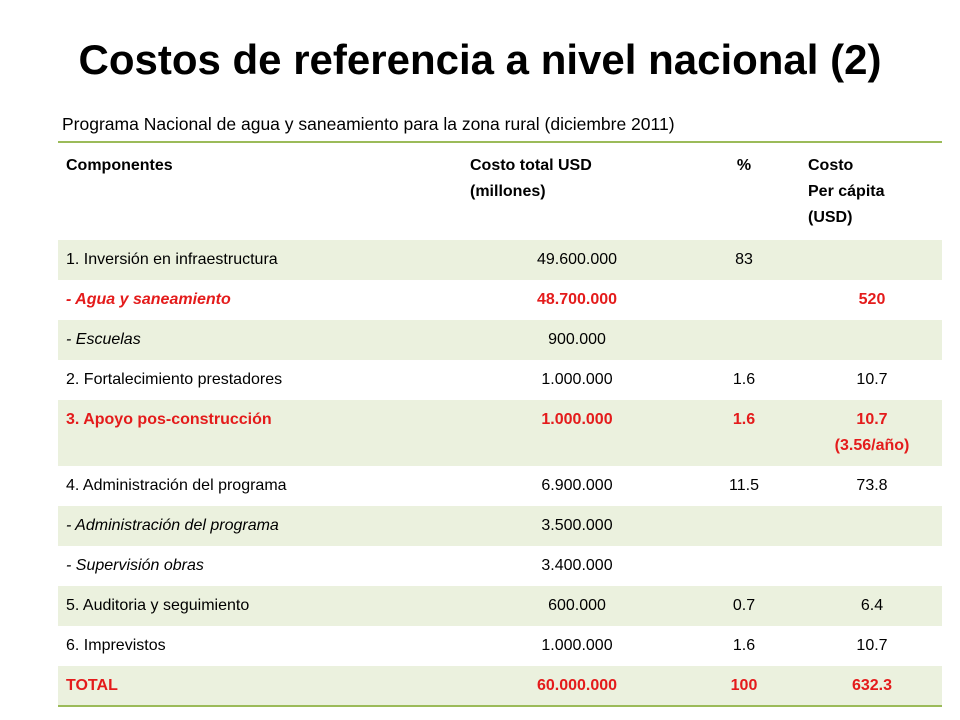 Image resolution: width=960 pixels, height=720 pixels. Describe the element at coordinates (135, 565) in the screenshot. I see `row-label: - Supervisión obras` at that location.